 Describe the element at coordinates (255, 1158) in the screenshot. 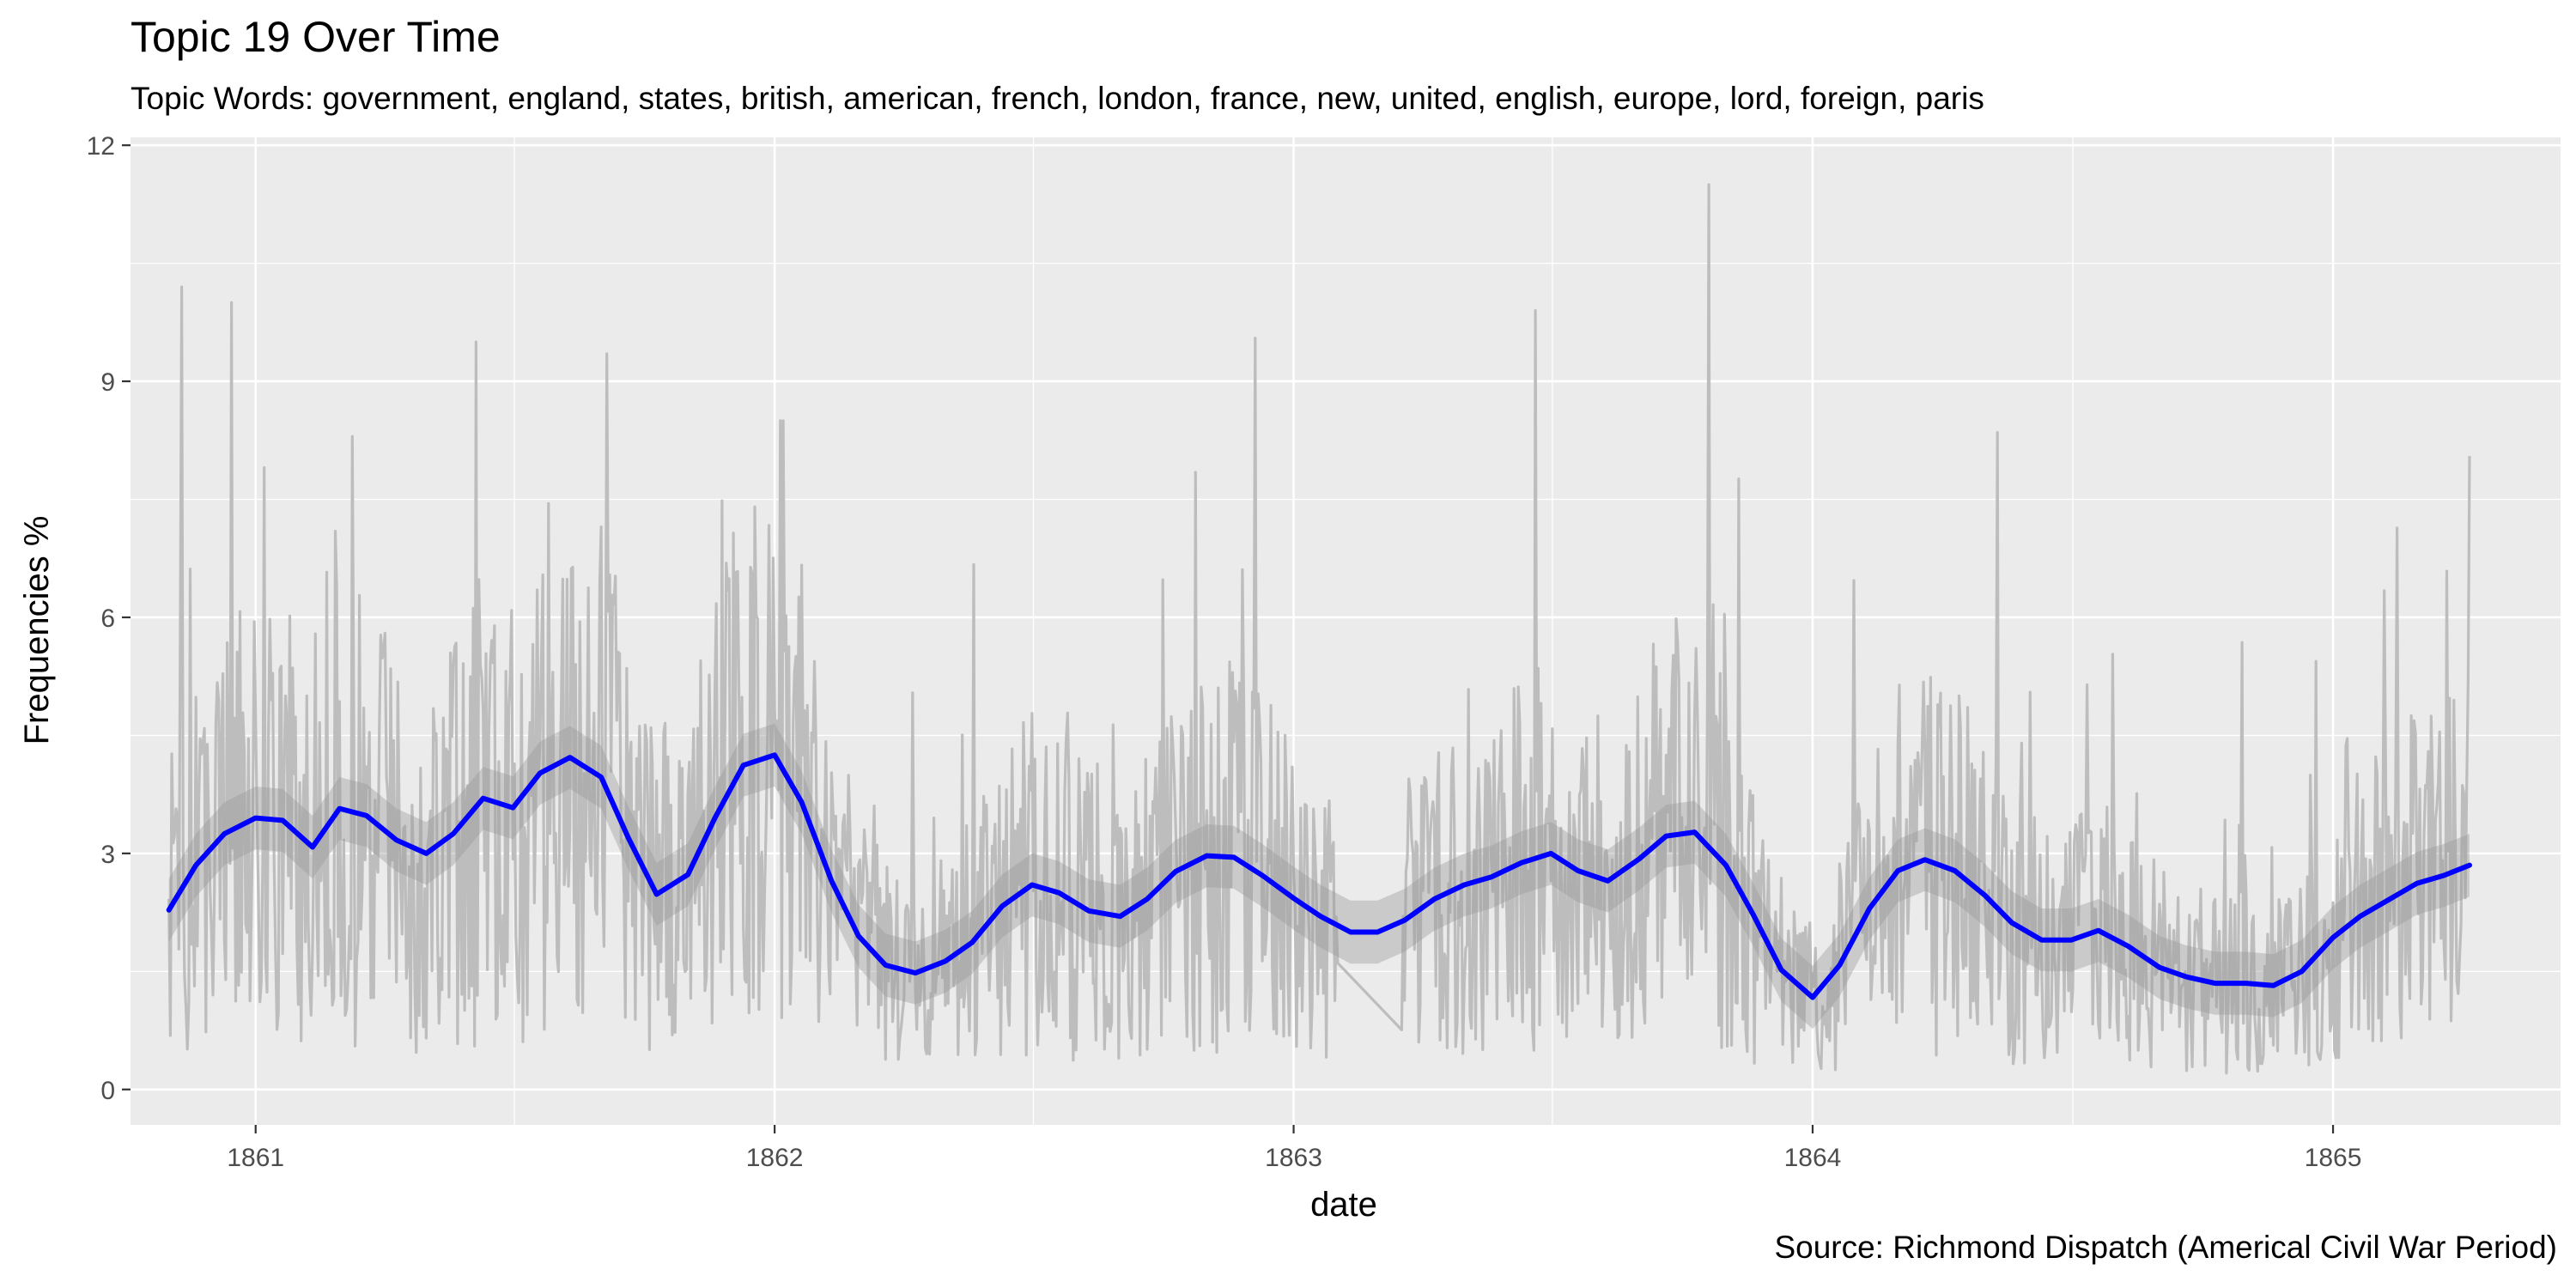

I see `x-tick-label: 1861` at that location.